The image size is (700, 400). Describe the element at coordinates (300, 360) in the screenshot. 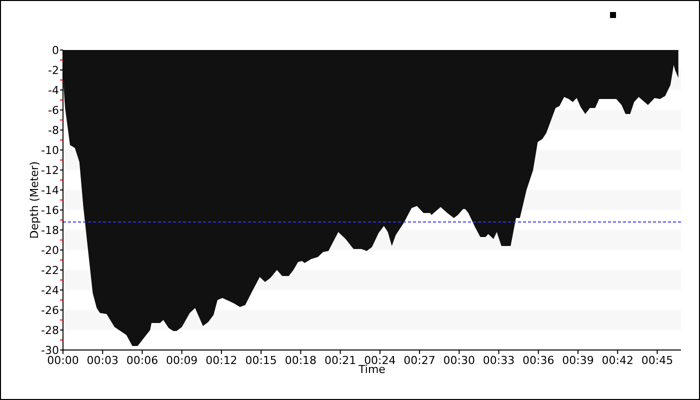

I see `x-tick-label: 00:18` at that location.